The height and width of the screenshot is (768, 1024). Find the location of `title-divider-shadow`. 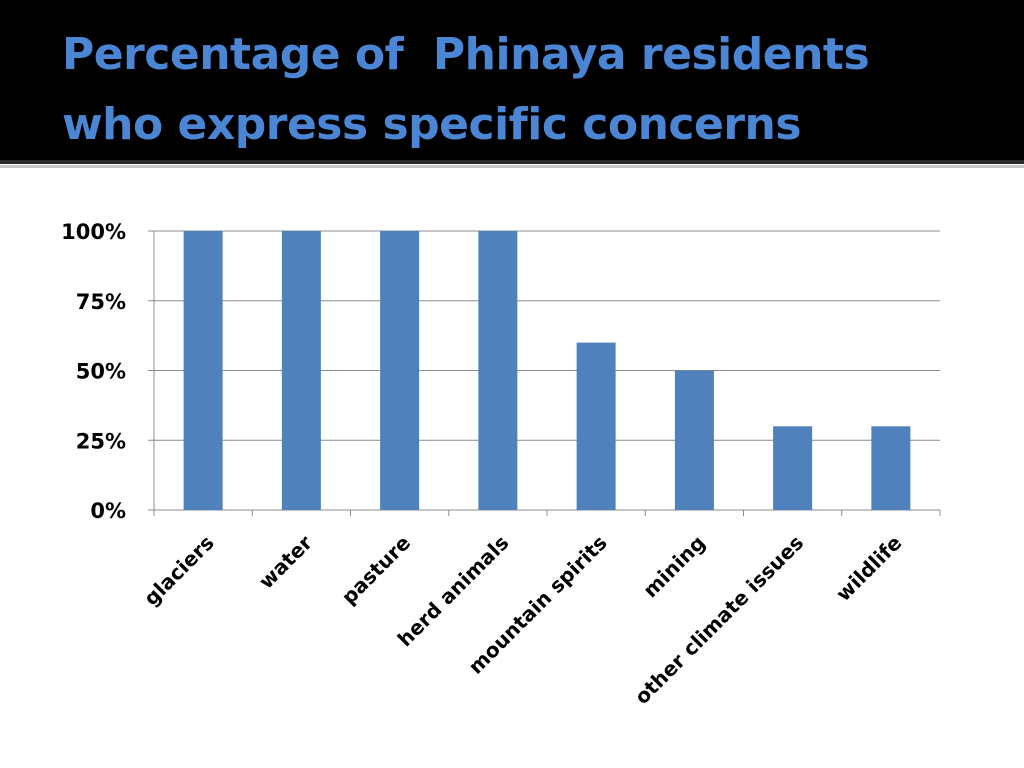

title-divider-shadow is located at coordinates (512, 166).